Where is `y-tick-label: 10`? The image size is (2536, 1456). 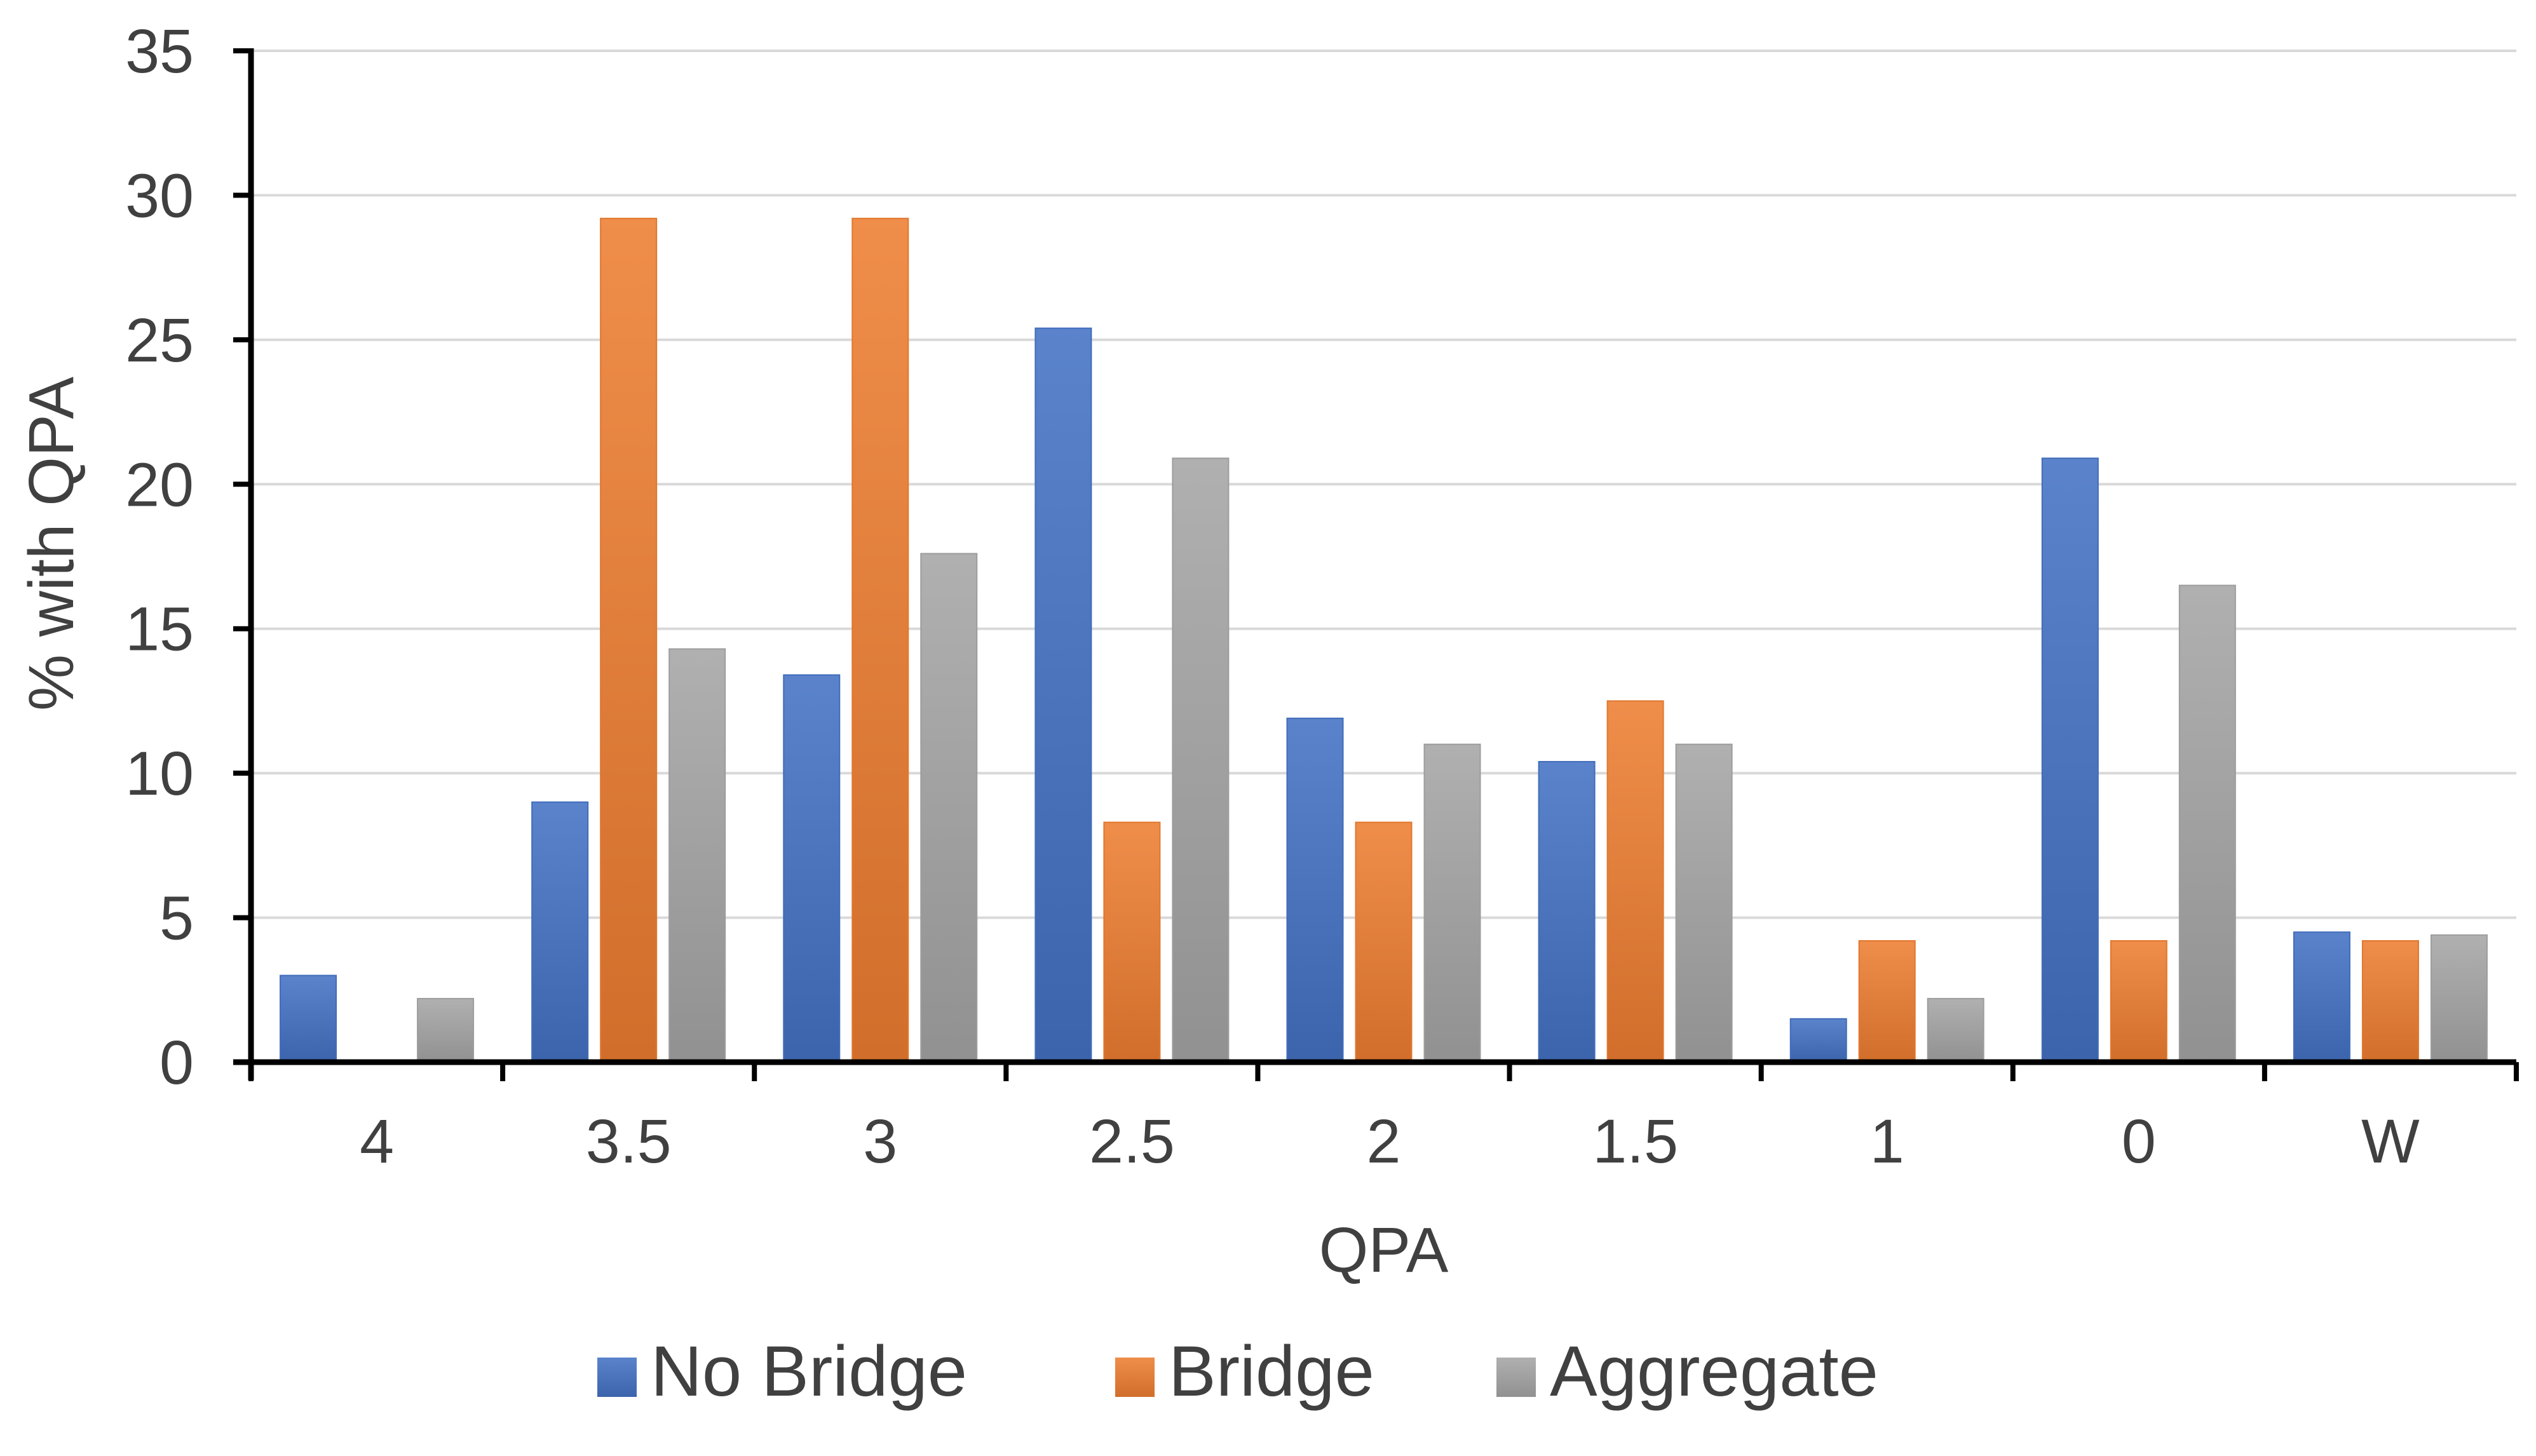 y-tick-label: 10 is located at coordinates (159, 773).